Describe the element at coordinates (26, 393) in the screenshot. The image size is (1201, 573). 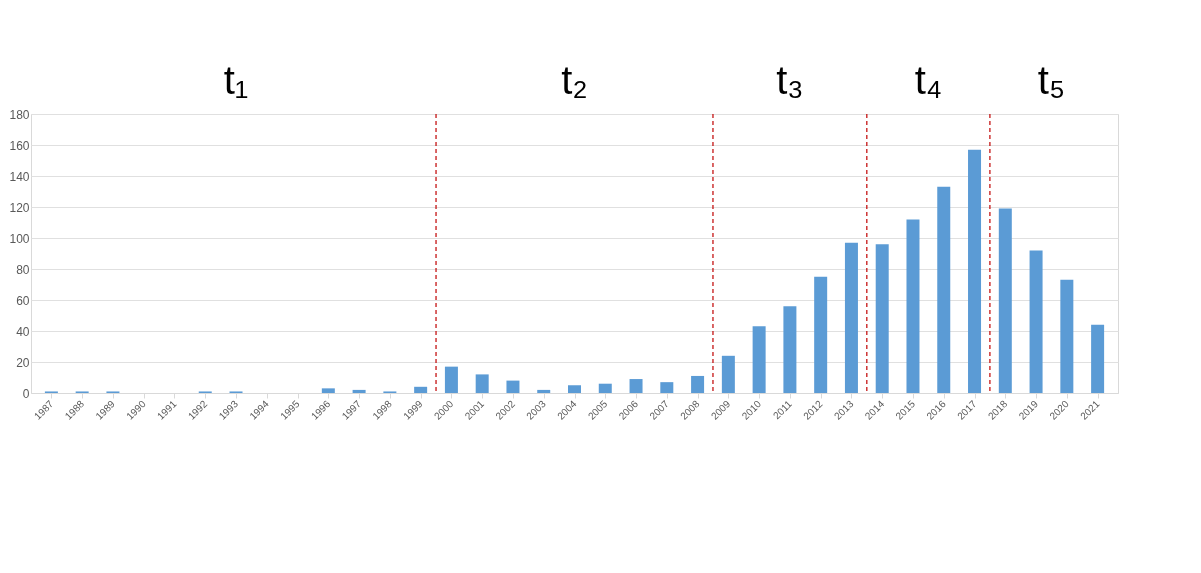
I see `y-tick-label: 0` at that location.